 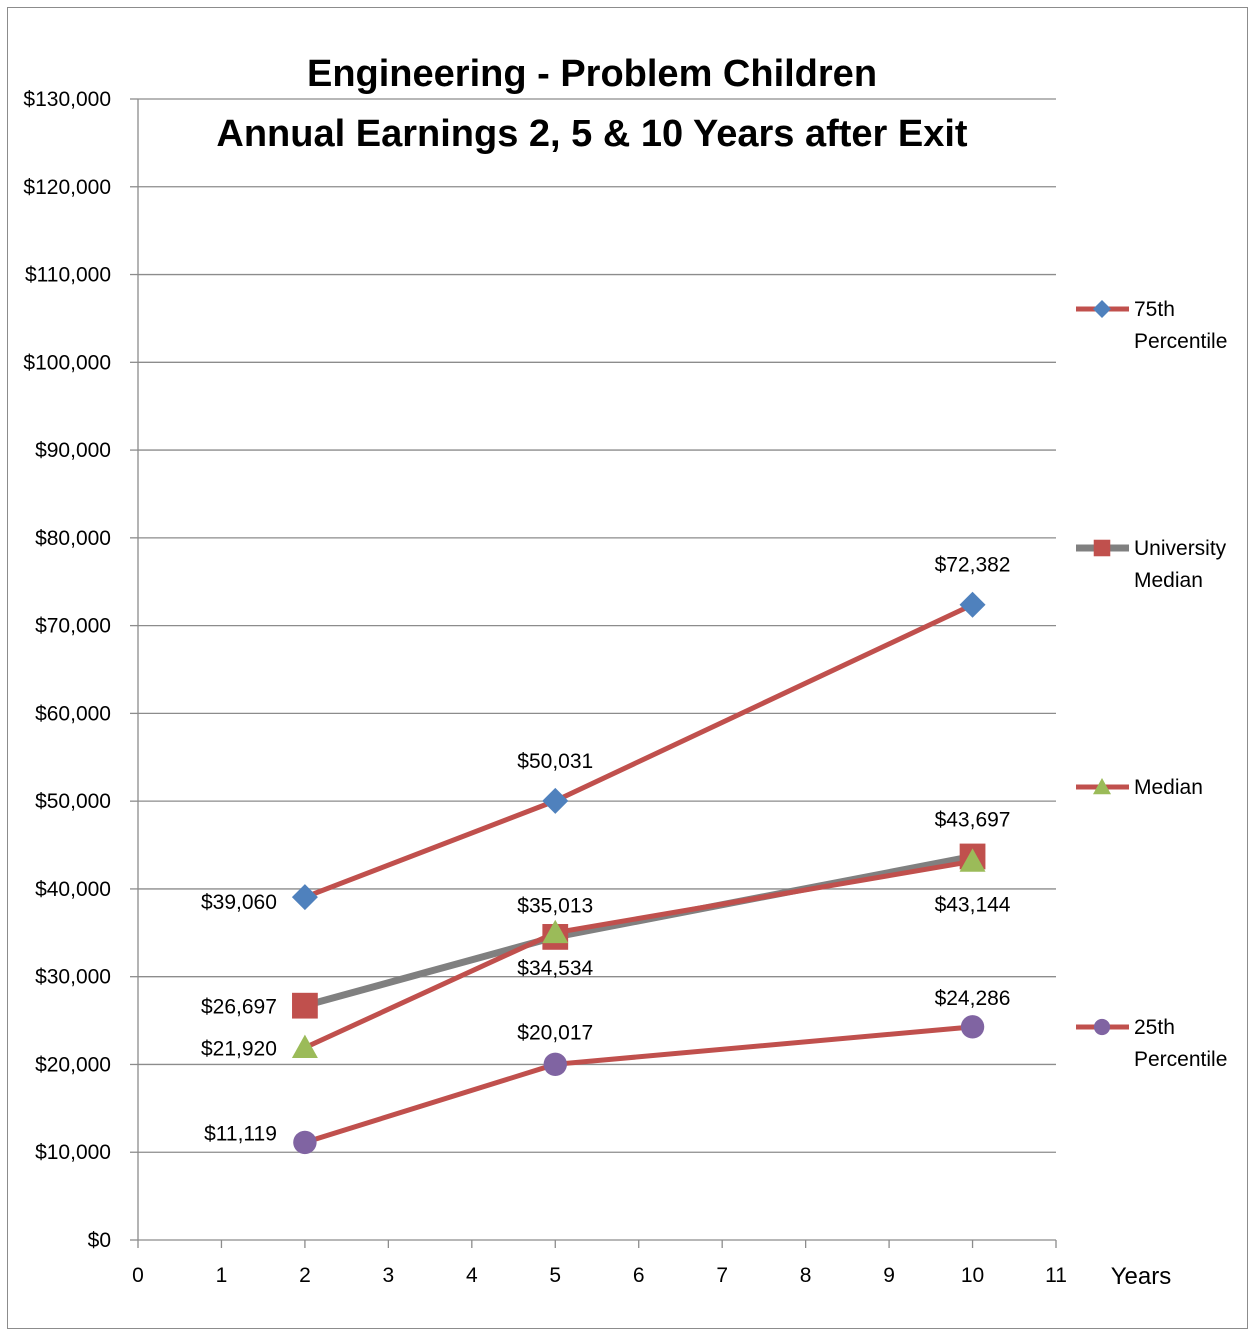 I want to click on data-label: $21,920, so click(x=239, y=1049).